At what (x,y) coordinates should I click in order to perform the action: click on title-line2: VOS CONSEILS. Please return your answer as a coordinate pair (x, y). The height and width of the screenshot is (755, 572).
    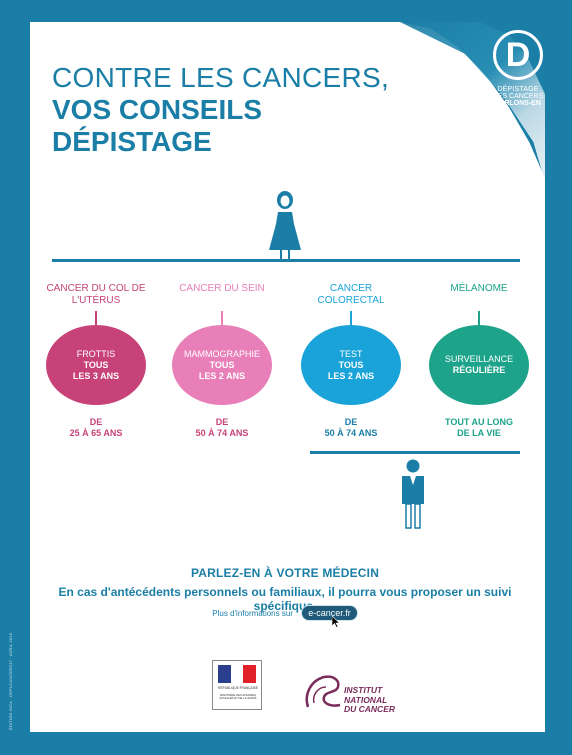
    Looking at the image, I should click on (157, 109).